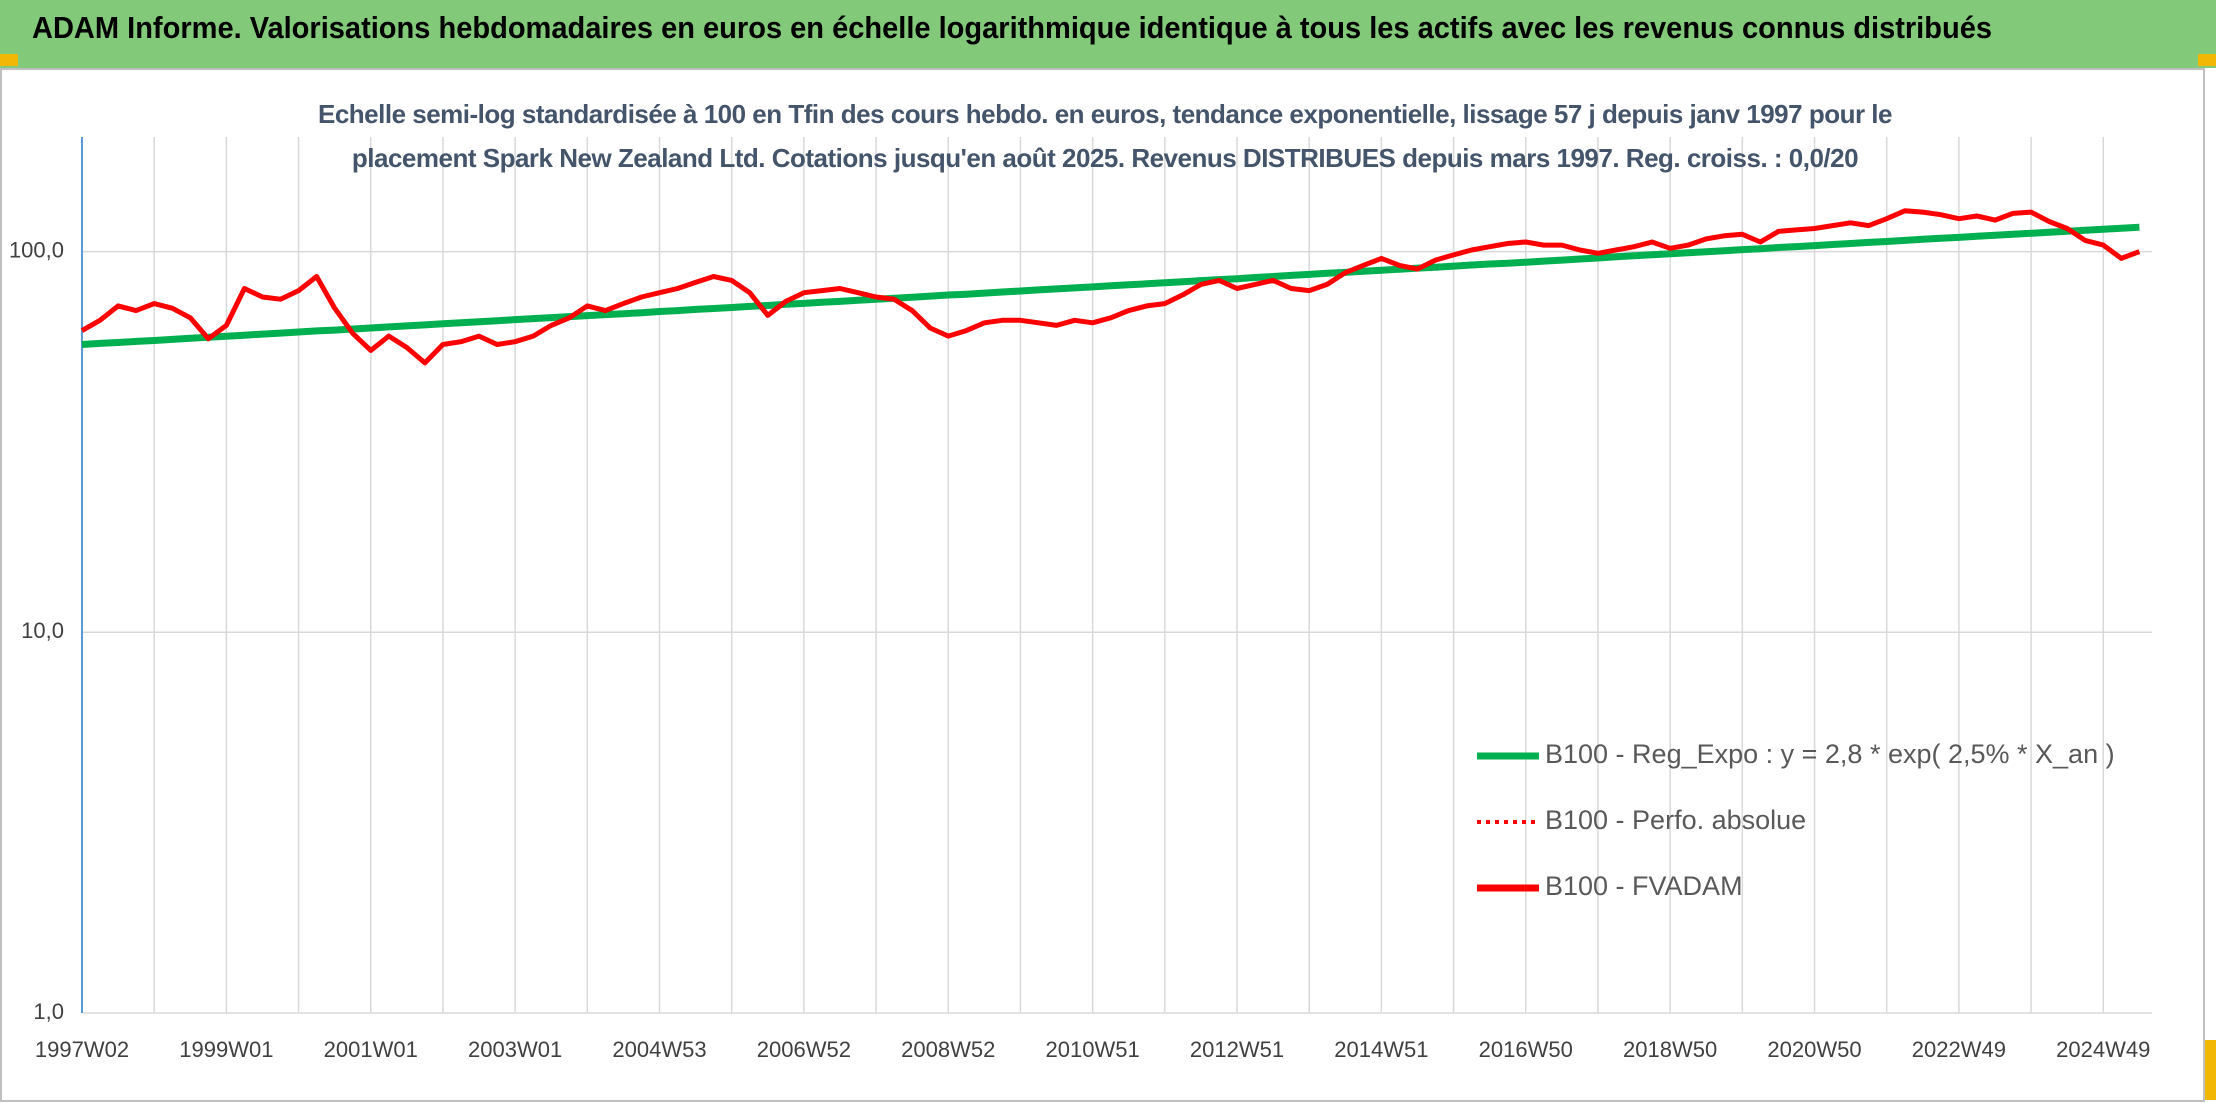 Image resolution: width=2216 pixels, height=1103 pixels. What do you see at coordinates (42, 630) in the screenshot?
I see `y-tick-label: 10,0` at bounding box center [42, 630].